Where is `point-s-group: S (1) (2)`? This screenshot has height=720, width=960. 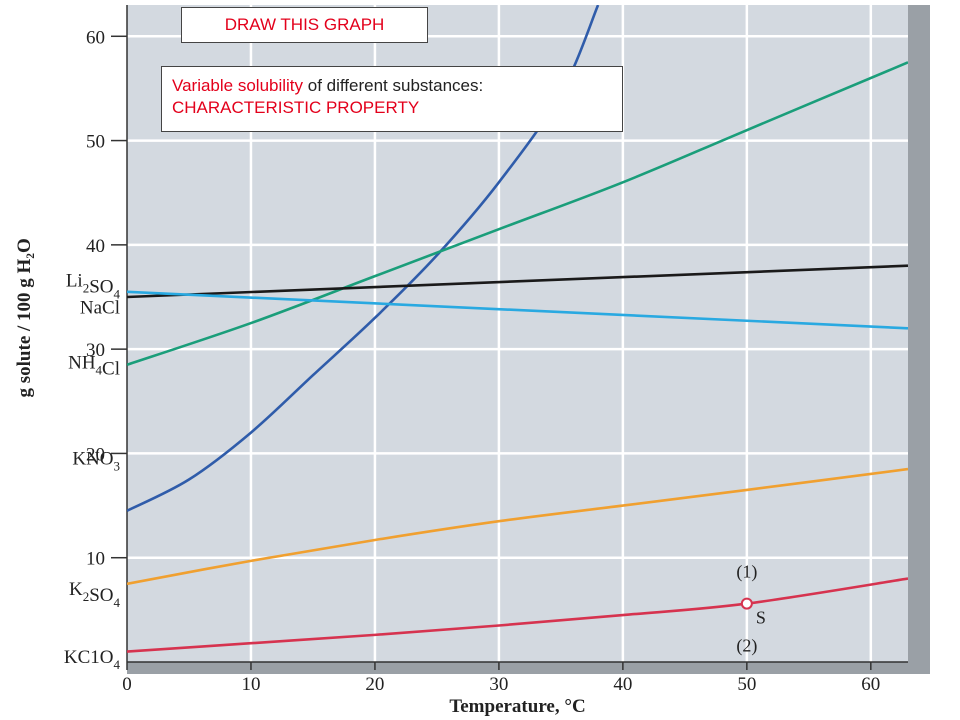
point-s-group: S (1) (2) is located at coordinates (751, 609).